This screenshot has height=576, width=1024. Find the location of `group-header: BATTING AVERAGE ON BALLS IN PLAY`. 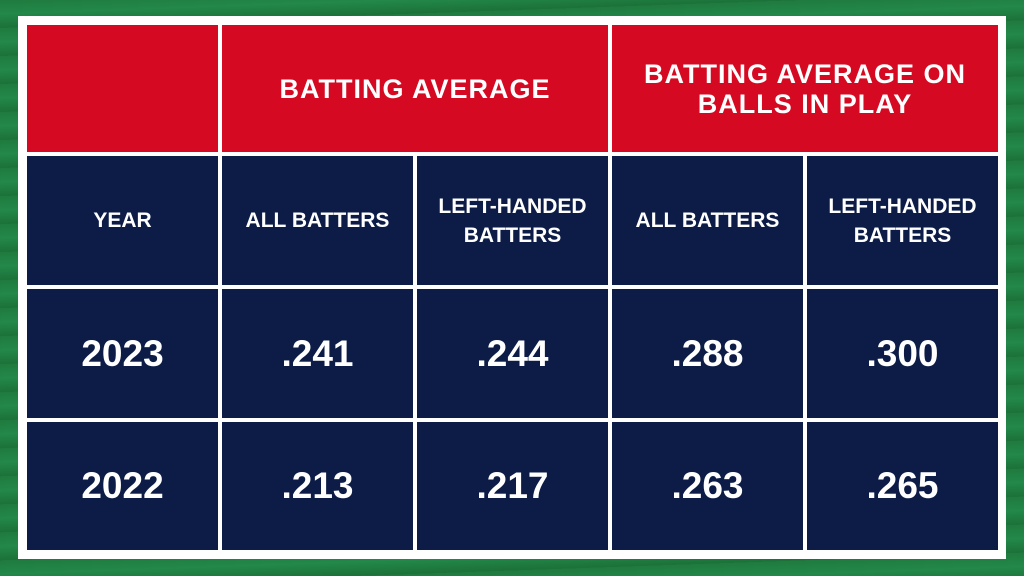

group-header: BATTING AVERAGE ON BALLS IN PLAY is located at coordinates (805, 88).